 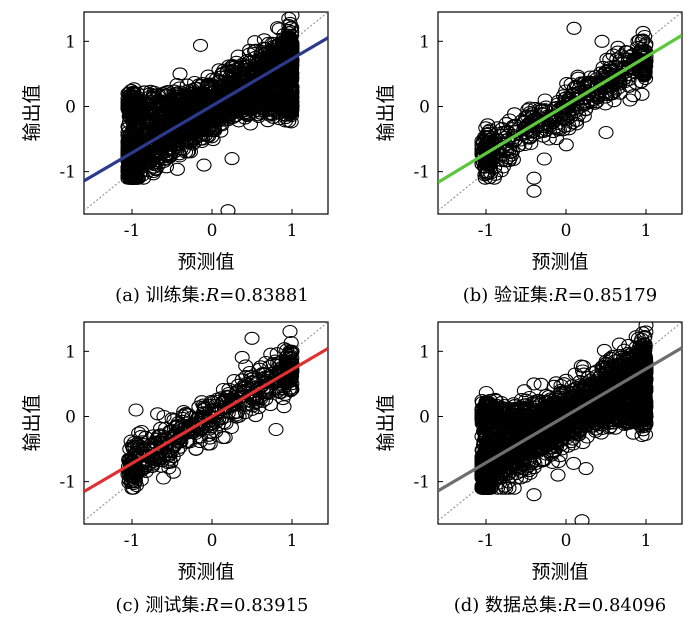 What do you see at coordinates (264, 605) in the screenshot?
I see `caption-r-value: =0.83915` at bounding box center [264, 605].